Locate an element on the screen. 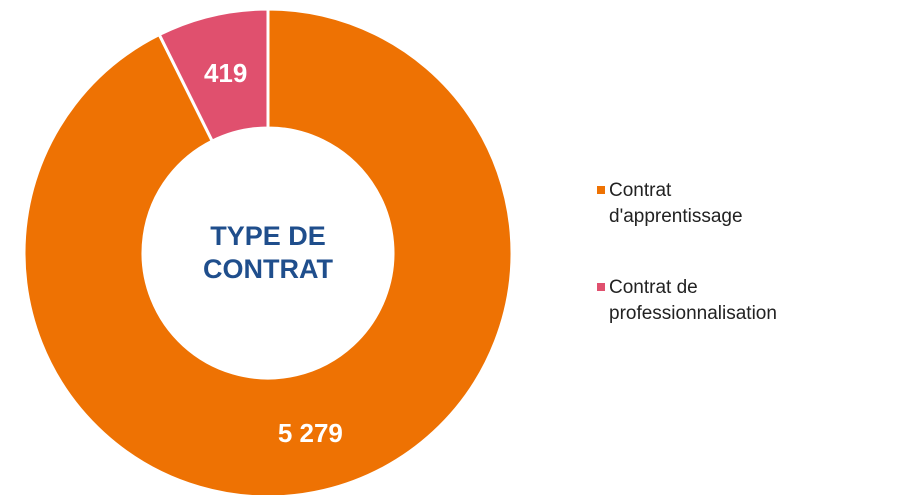 Image resolution: width=910 pixels, height=495 pixels. value-label: 419 is located at coordinates (225, 73).